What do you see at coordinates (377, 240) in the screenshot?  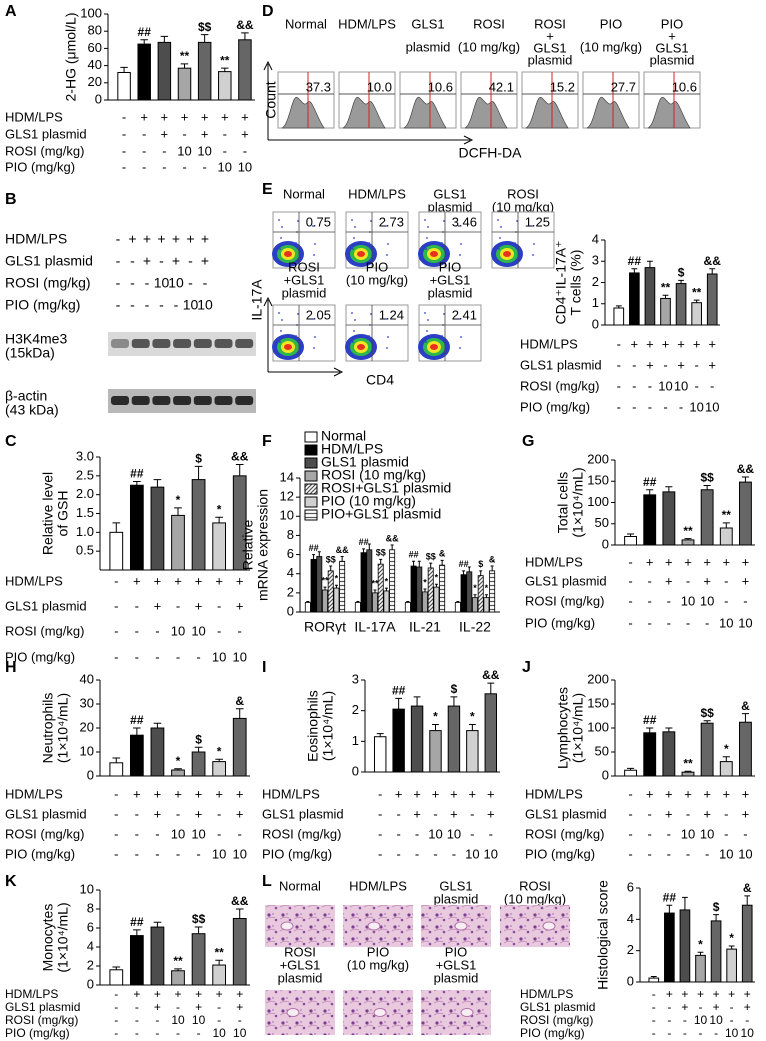 I see `quadrant-lines` at bounding box center [377, 240].